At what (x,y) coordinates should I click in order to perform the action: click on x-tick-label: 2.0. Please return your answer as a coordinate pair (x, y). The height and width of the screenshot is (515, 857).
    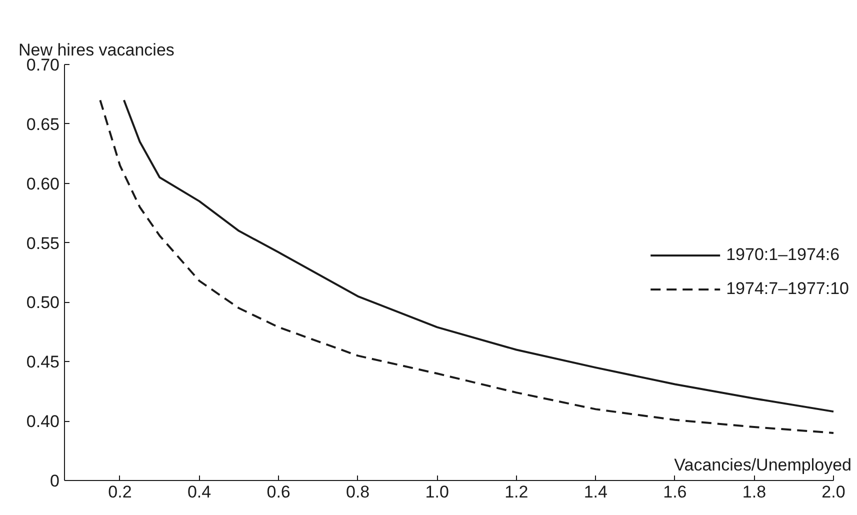
    Looking at the image, I should click on (834, 492).